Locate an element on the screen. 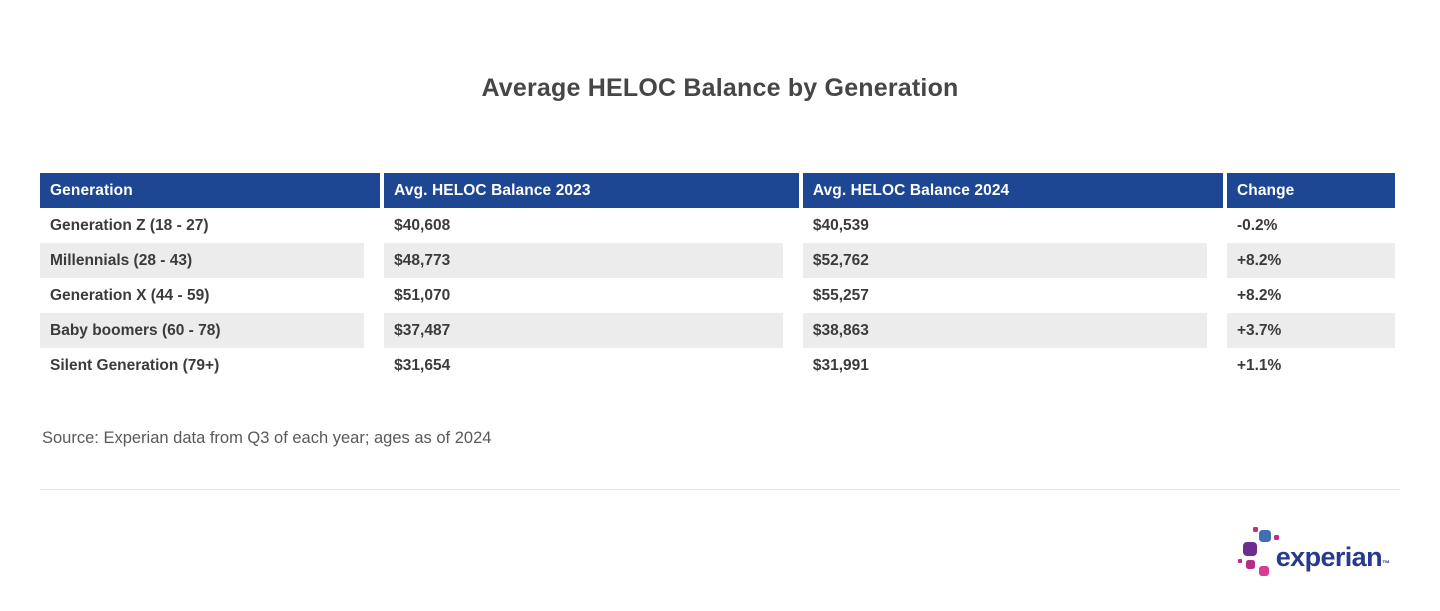 This screenshot has height=611, width=1440. cell-generation: Baby boomers (60 - 78) is located at coordinates (212, 330).